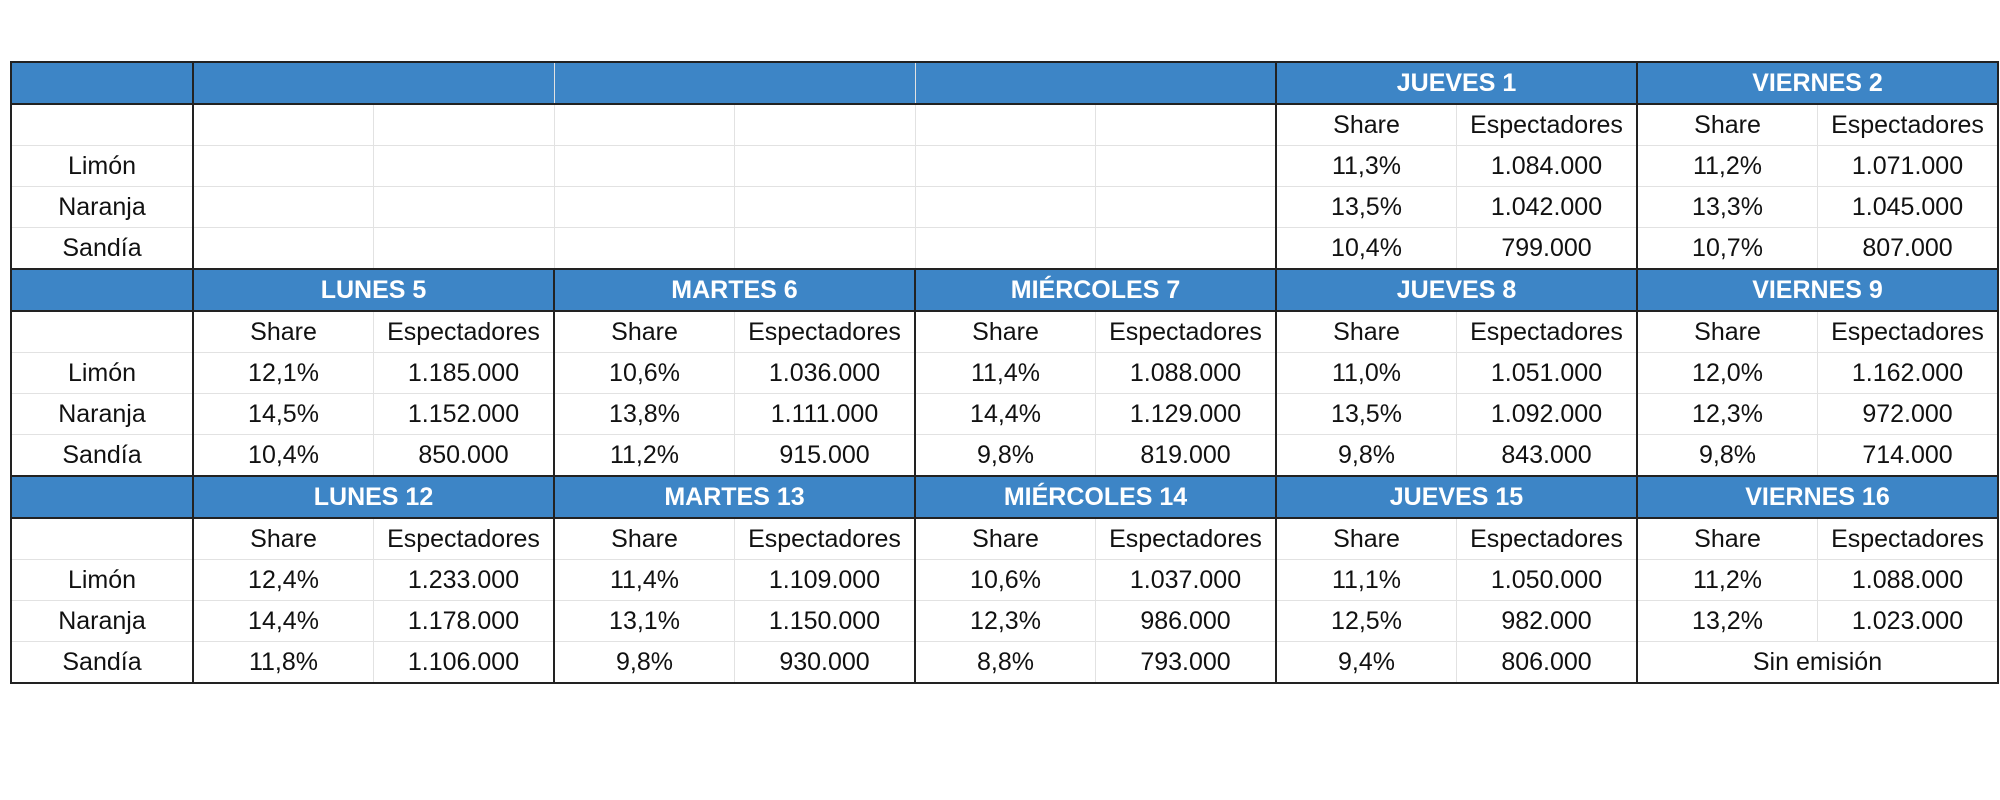 The width and height of the screenshot is (2000, 800). What do you see at coordinates (464, 455) in the screenshot?
I see `espectadores-cell: 850.000` at bounding box center [464, 455].